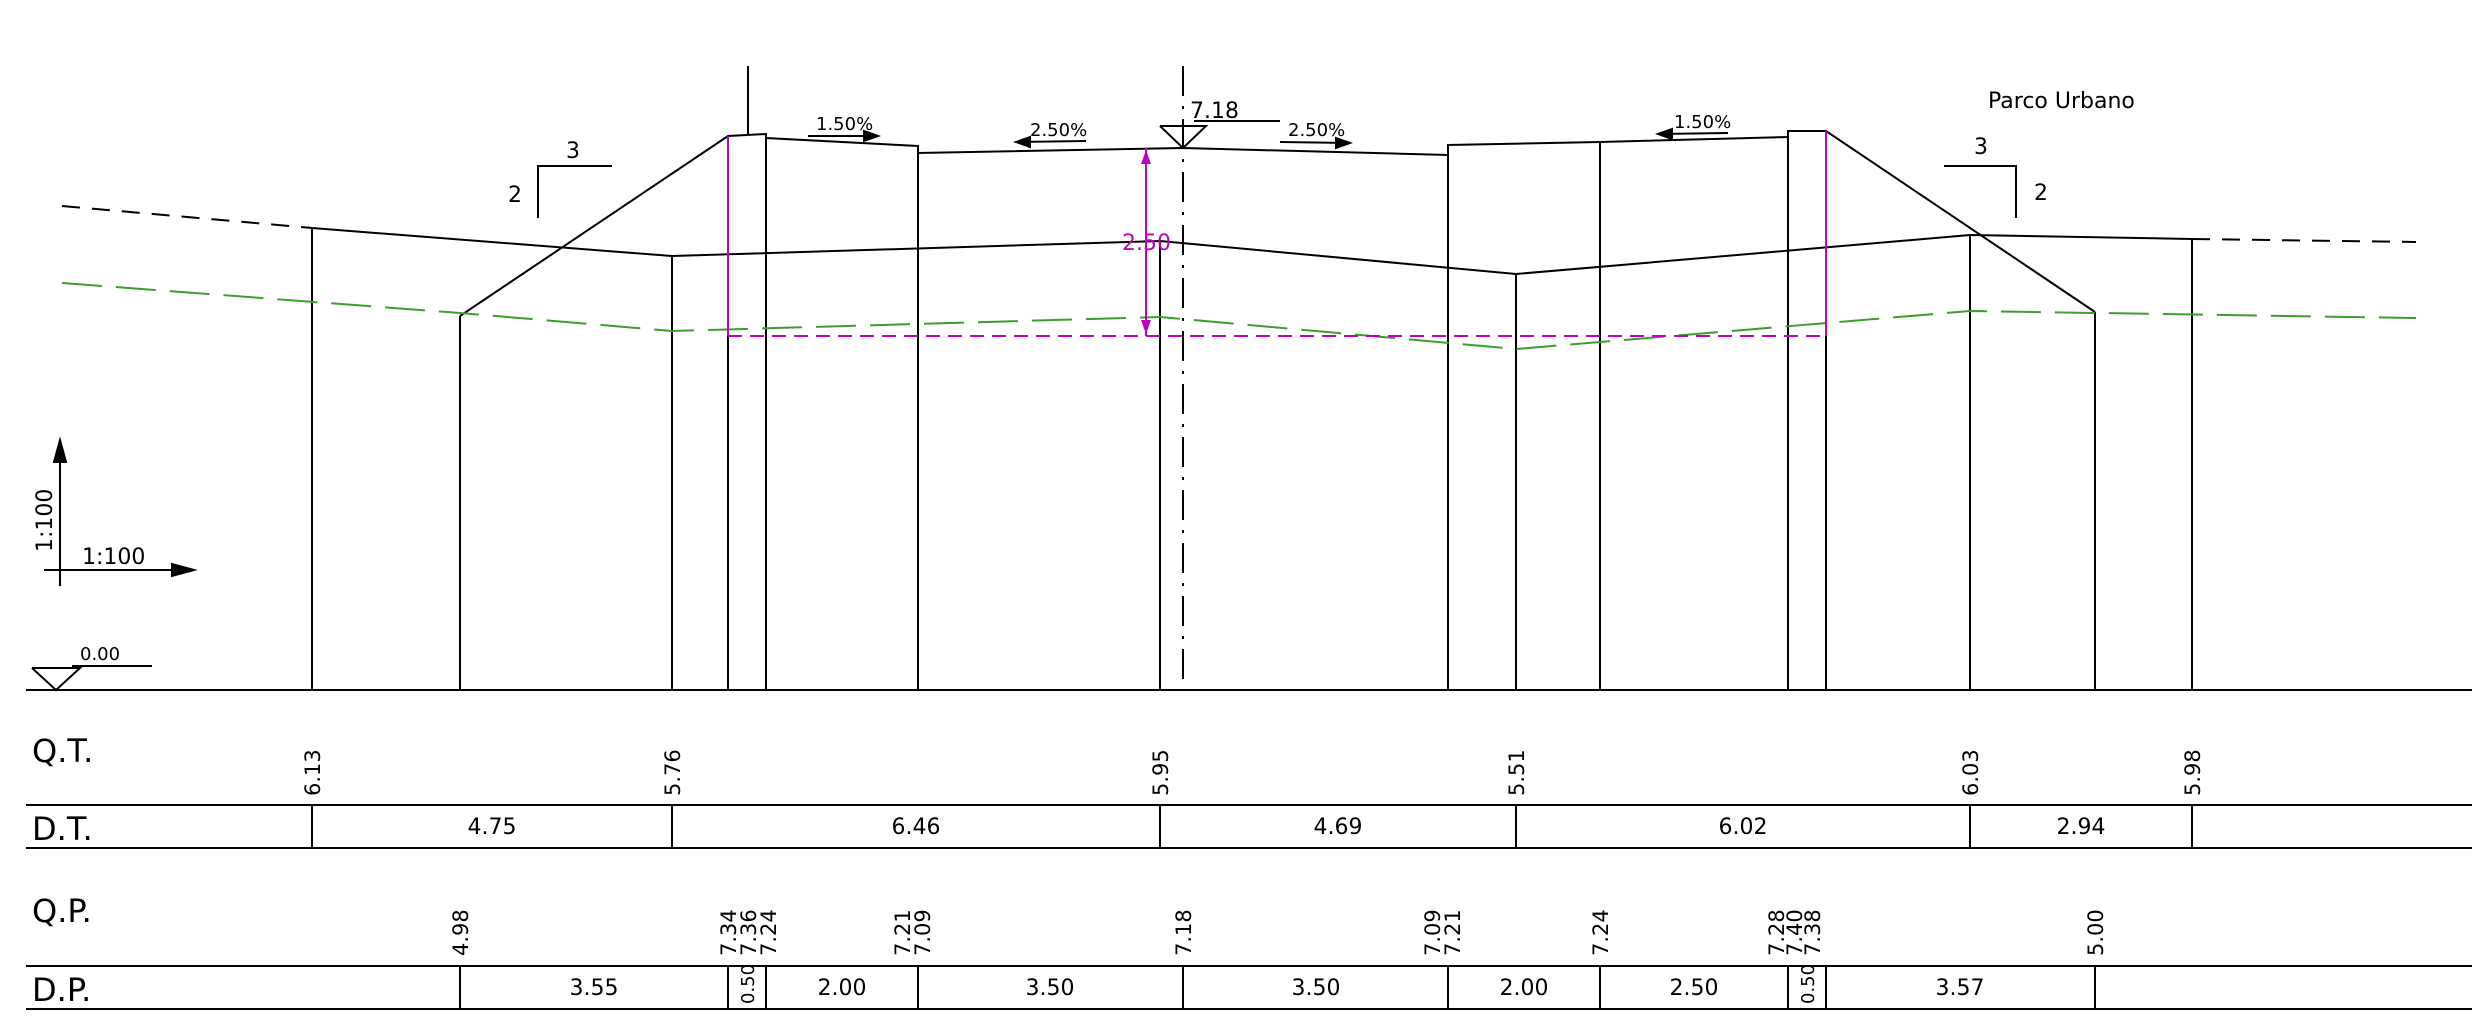 The height and width of the screenshot is (1016, 2472). I want to click on qp-value: 7.36, so click(749, 932).